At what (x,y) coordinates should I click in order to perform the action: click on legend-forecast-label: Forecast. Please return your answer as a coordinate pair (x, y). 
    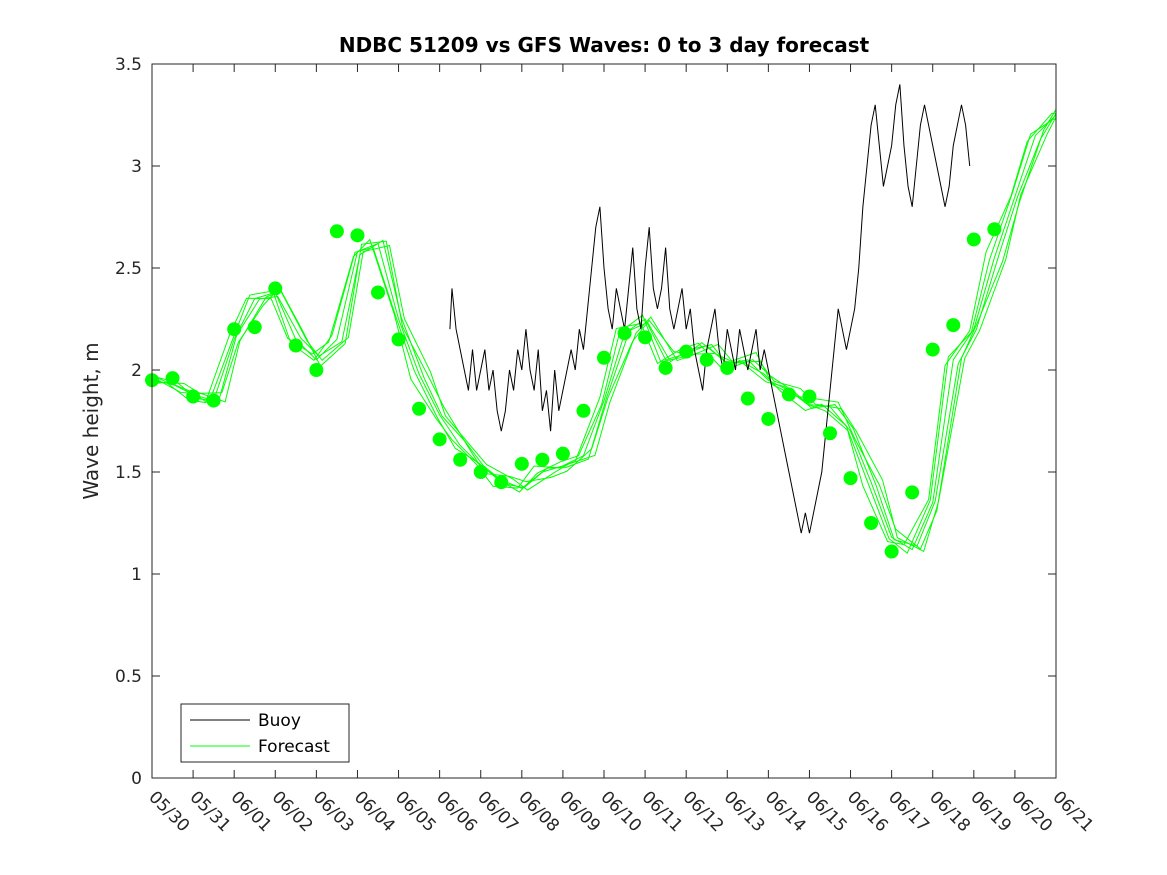
    Looking at the image, I should click on (294, 747).